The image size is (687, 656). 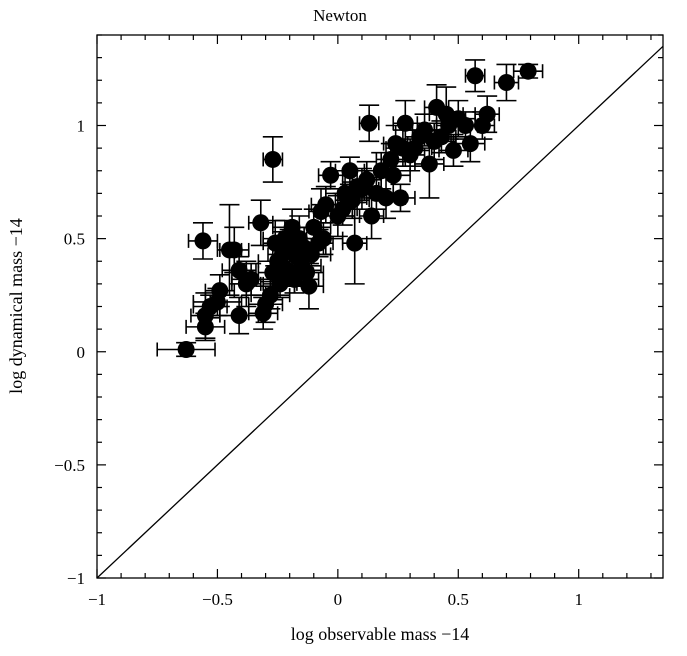 What do you see at coordinates (16, 306) in the screenshot?
I see `y-axis-label: log dynamical mass −14` at bounding box center [16, 306].